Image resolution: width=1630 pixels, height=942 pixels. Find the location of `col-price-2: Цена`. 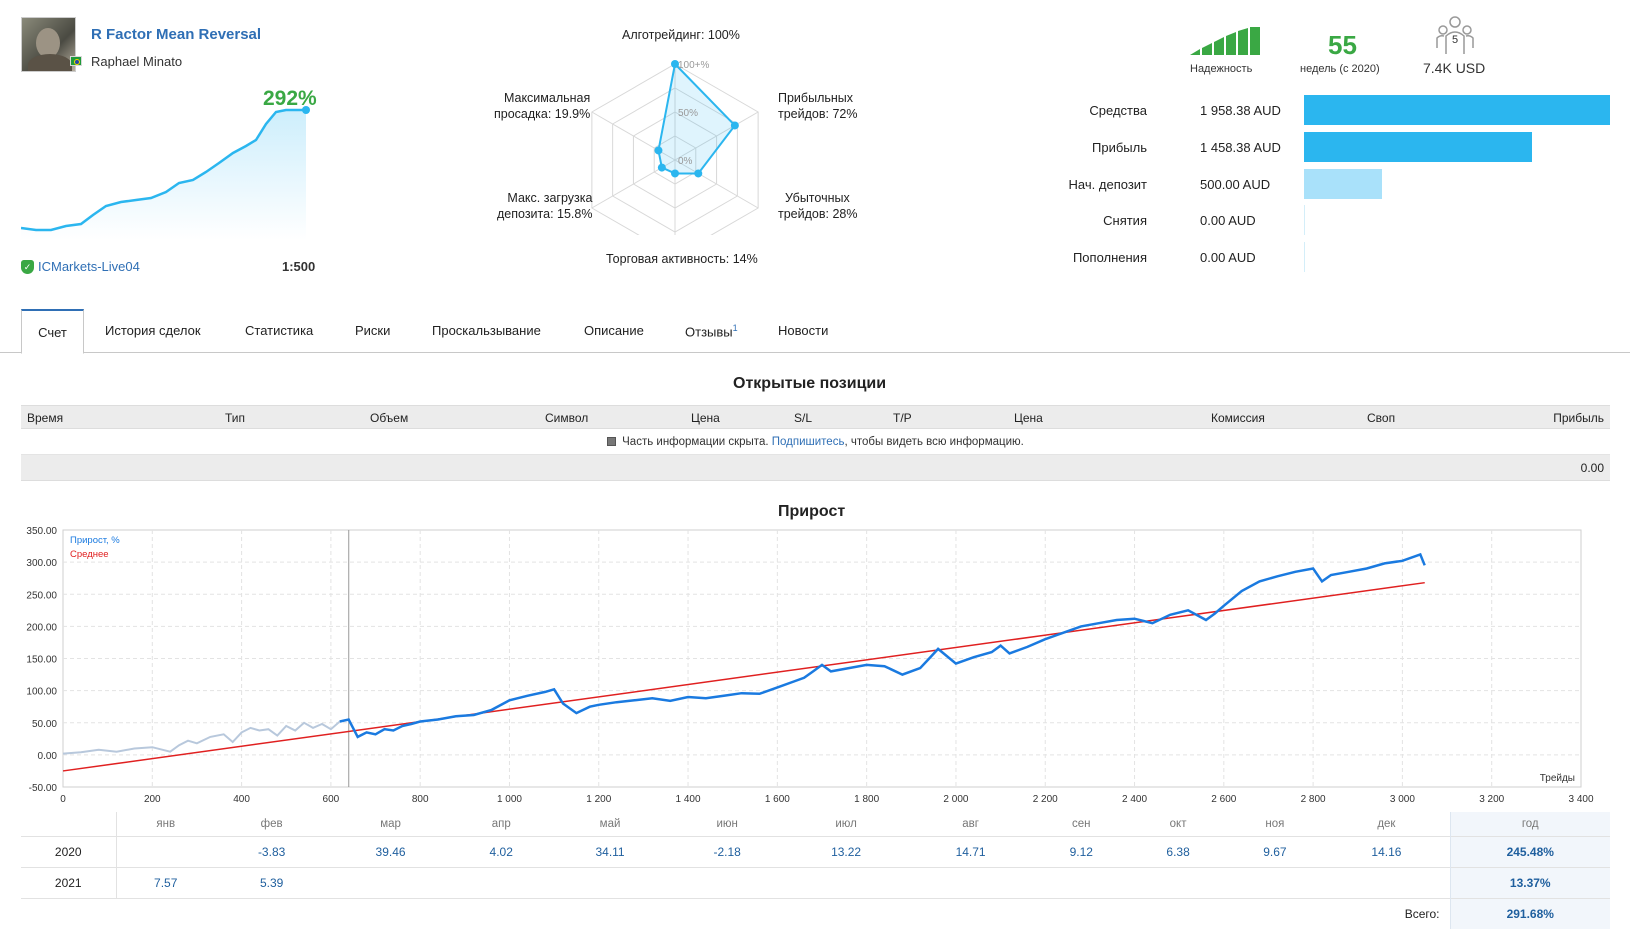

col-price-2: Цена is located at coordinates (1028, 418).